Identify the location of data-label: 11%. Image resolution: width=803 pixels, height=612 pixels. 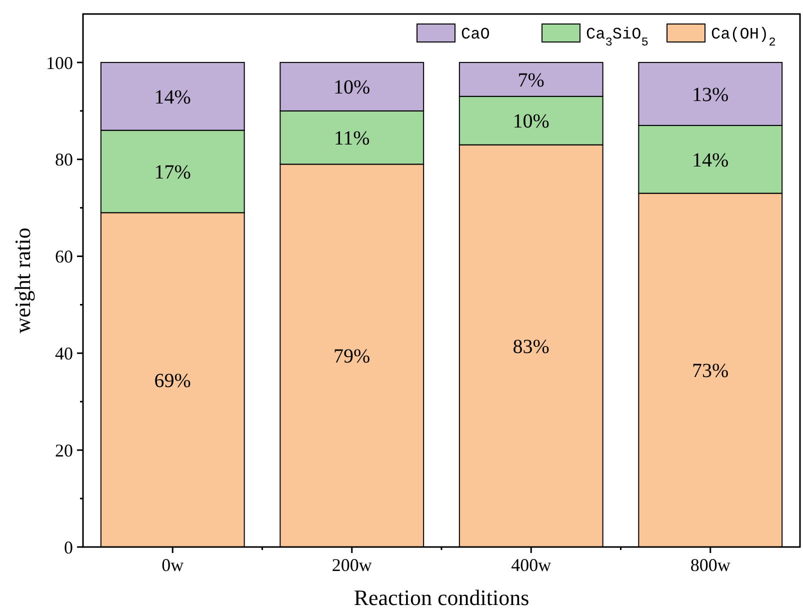
(352, 139).